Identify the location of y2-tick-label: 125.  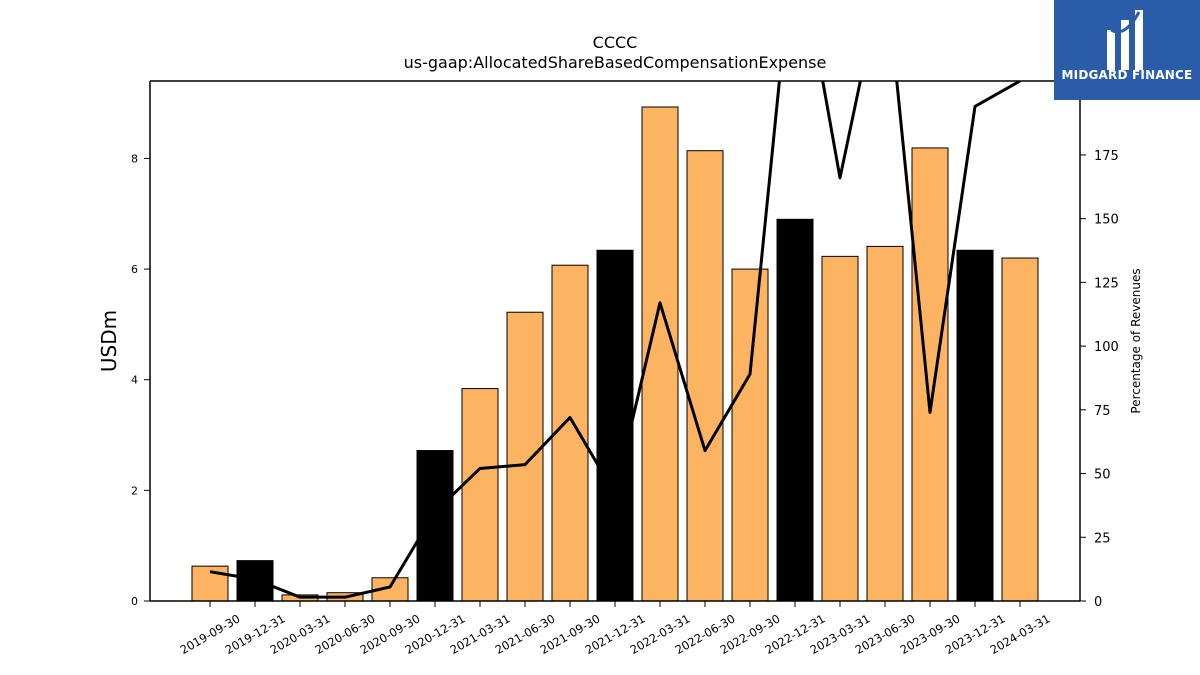
(1106, 283).